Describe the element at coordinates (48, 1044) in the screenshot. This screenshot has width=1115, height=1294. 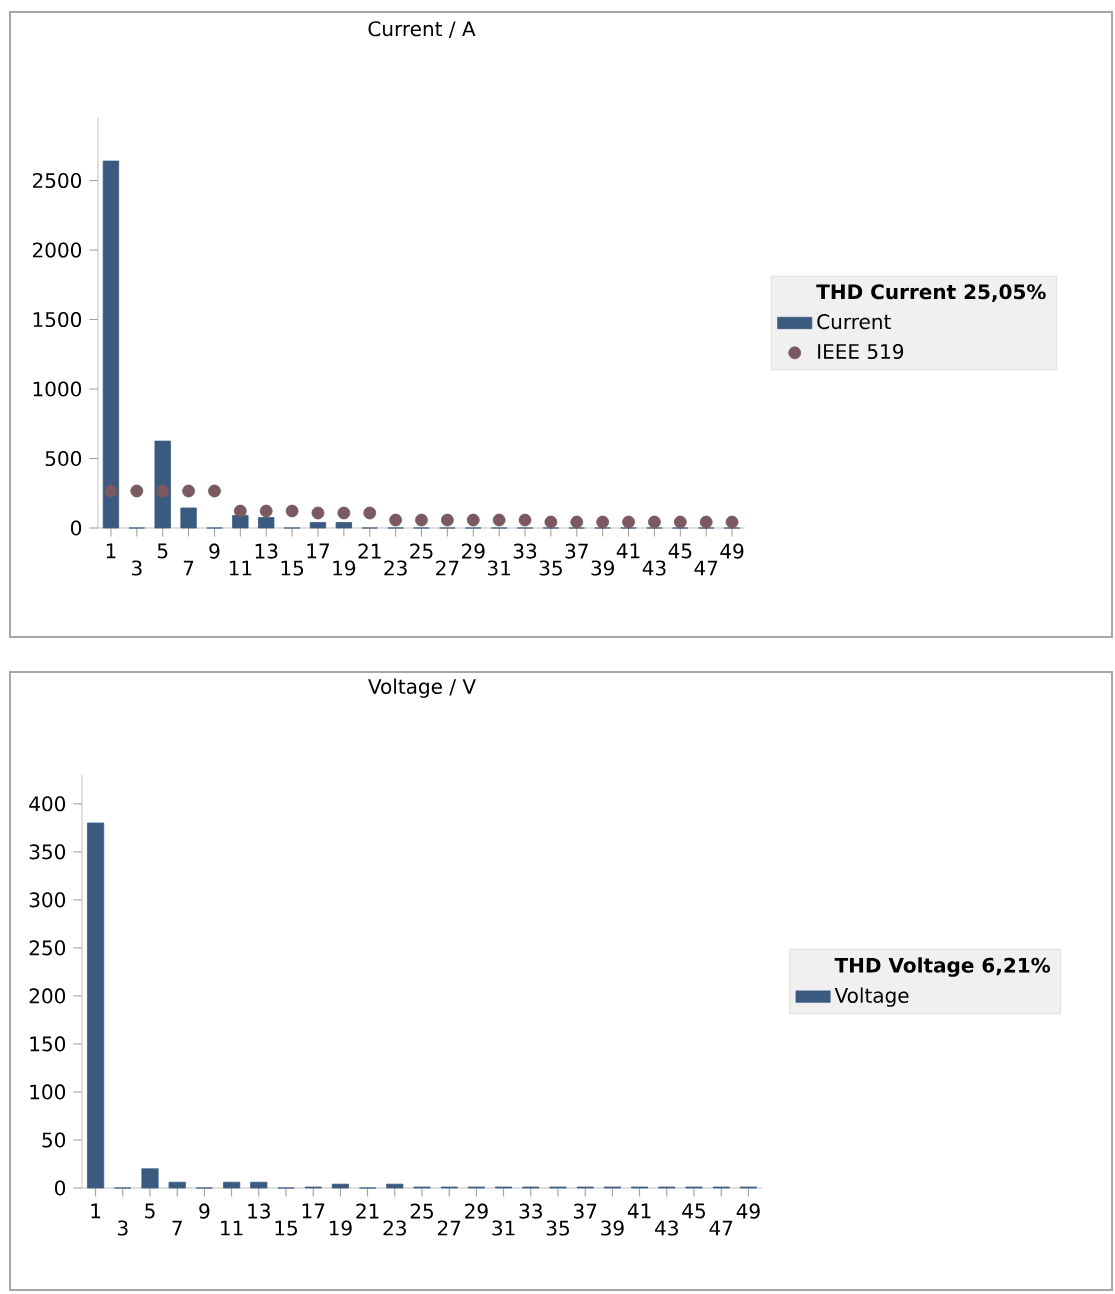
I see `y-tick-label: 150` at that location.